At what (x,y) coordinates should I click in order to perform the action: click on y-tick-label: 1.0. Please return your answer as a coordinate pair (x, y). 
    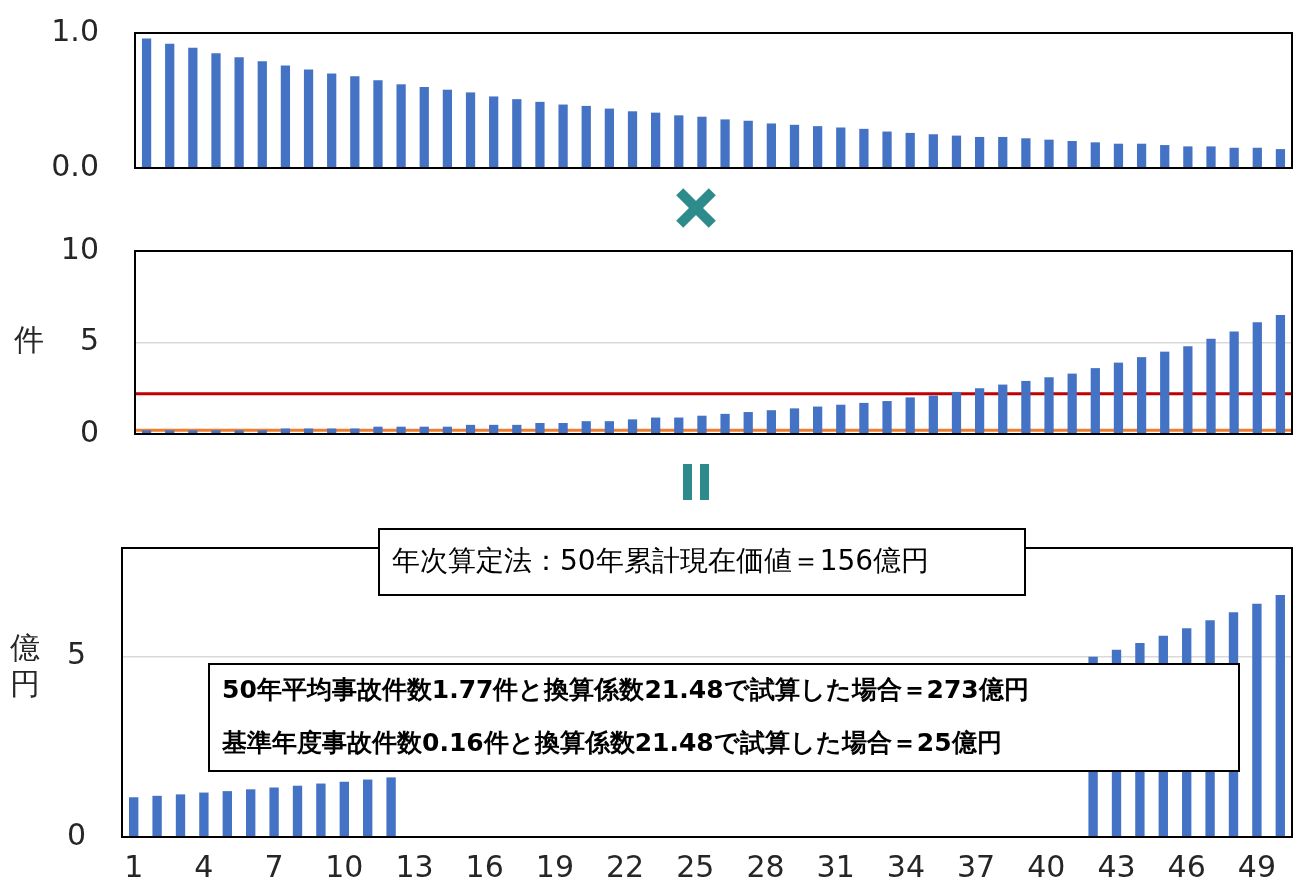
    Looking at the image, I should click on (75, 30).